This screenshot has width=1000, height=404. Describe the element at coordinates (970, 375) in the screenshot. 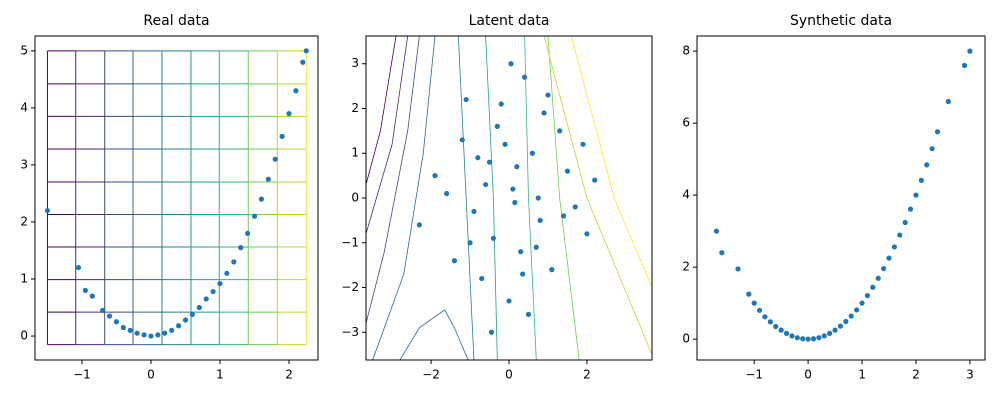

I see `x-tick-label: 3` at that location.